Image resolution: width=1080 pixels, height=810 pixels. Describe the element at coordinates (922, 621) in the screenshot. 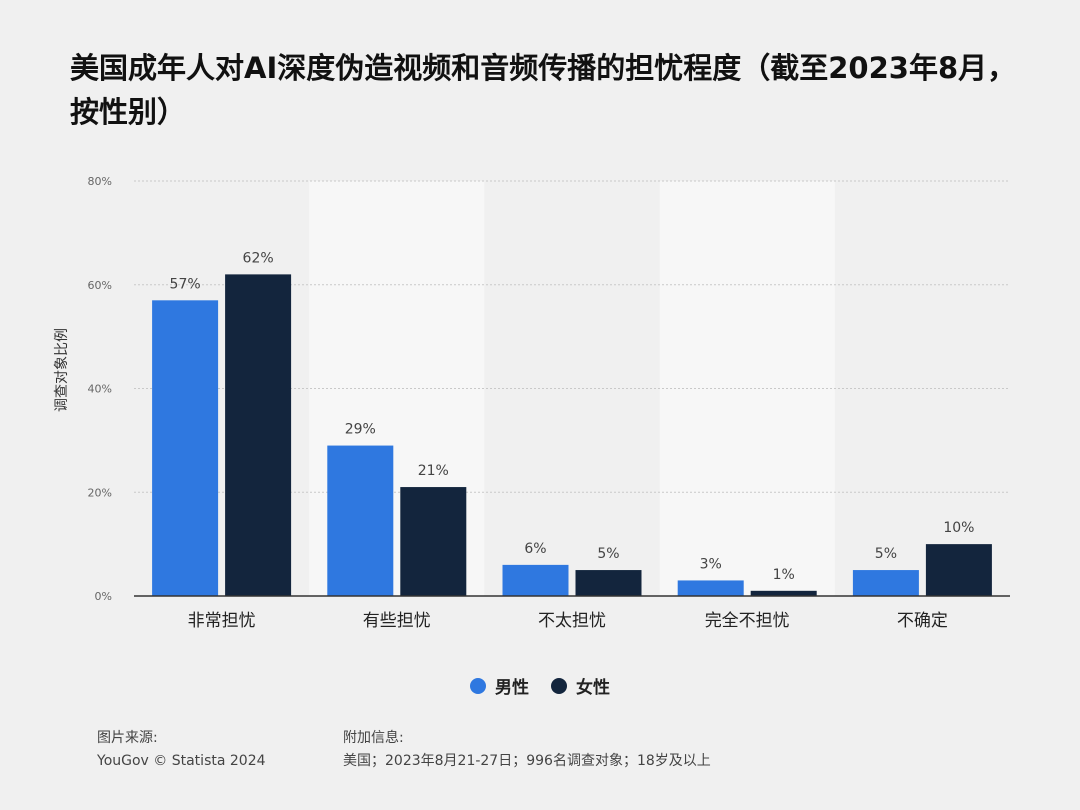

I see `x-tick-label: 不确定` at that location.